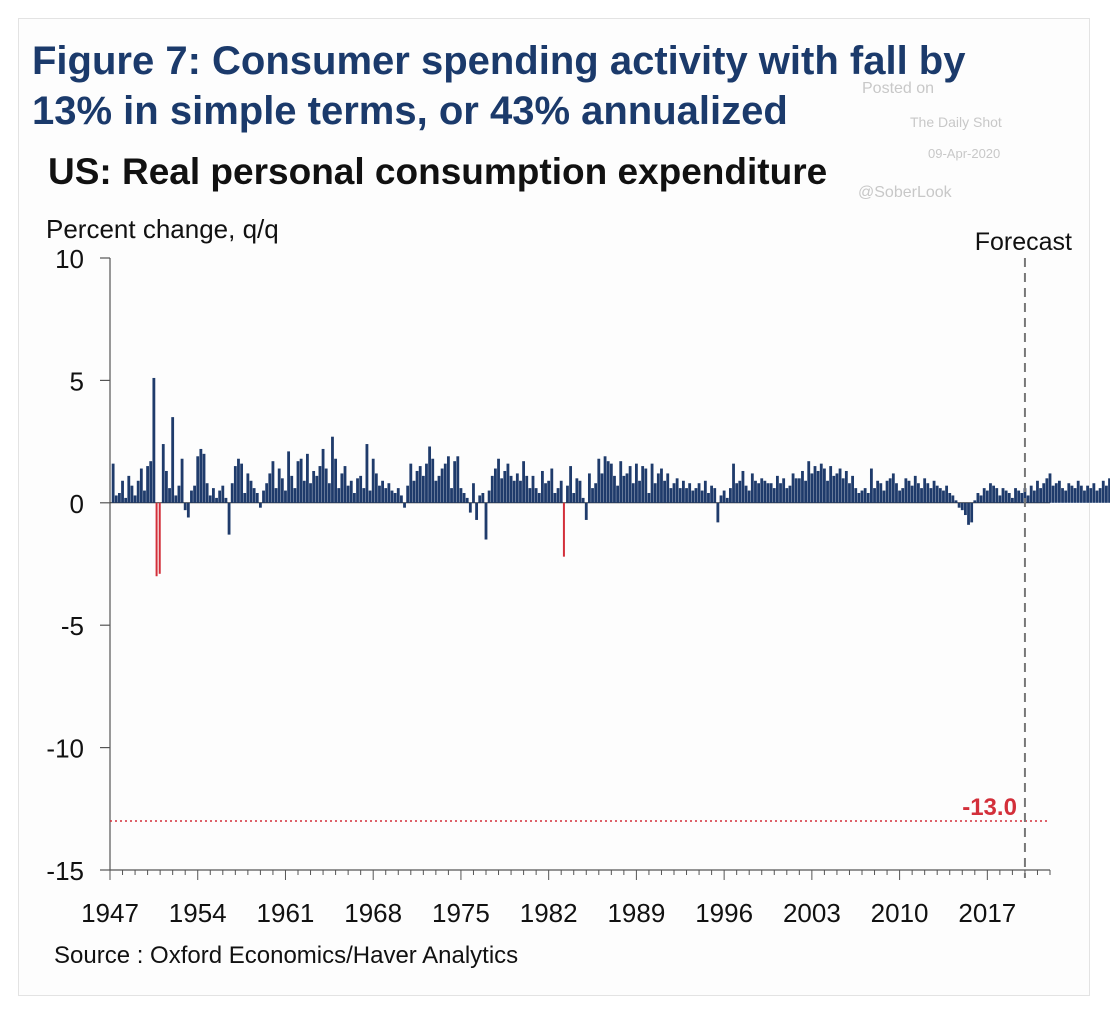 The image size is (1110, 1020). Describe the element at coordinates (549, 913) in the screenshot. I see `x-tick-label: 1982` at that location.